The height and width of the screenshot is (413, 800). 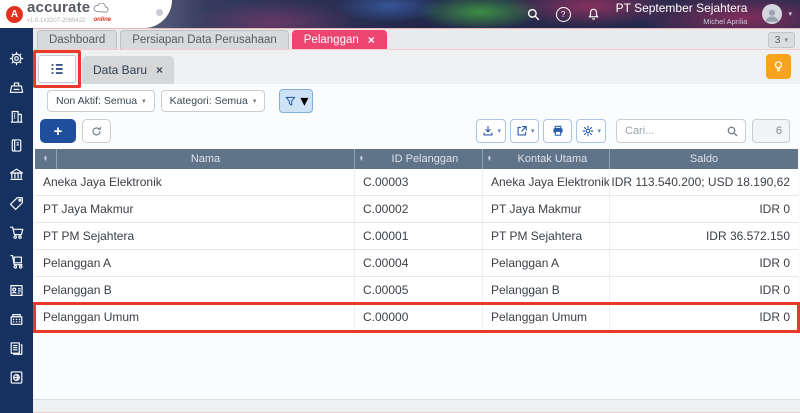 I want to click on filter-category-dropdown: Kategori: Semua ▾, so click(x=213, y=101).